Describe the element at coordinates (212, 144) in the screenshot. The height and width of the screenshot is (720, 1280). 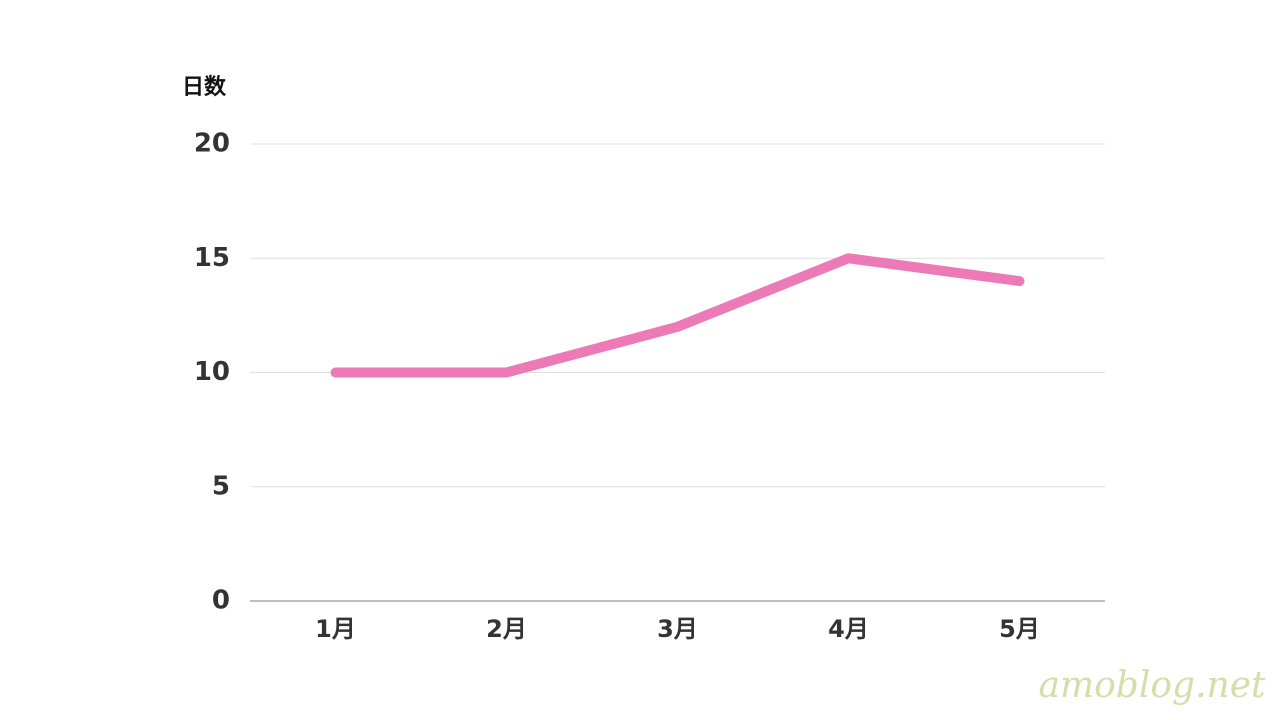
I see `y-tick-label: 20` at that location.